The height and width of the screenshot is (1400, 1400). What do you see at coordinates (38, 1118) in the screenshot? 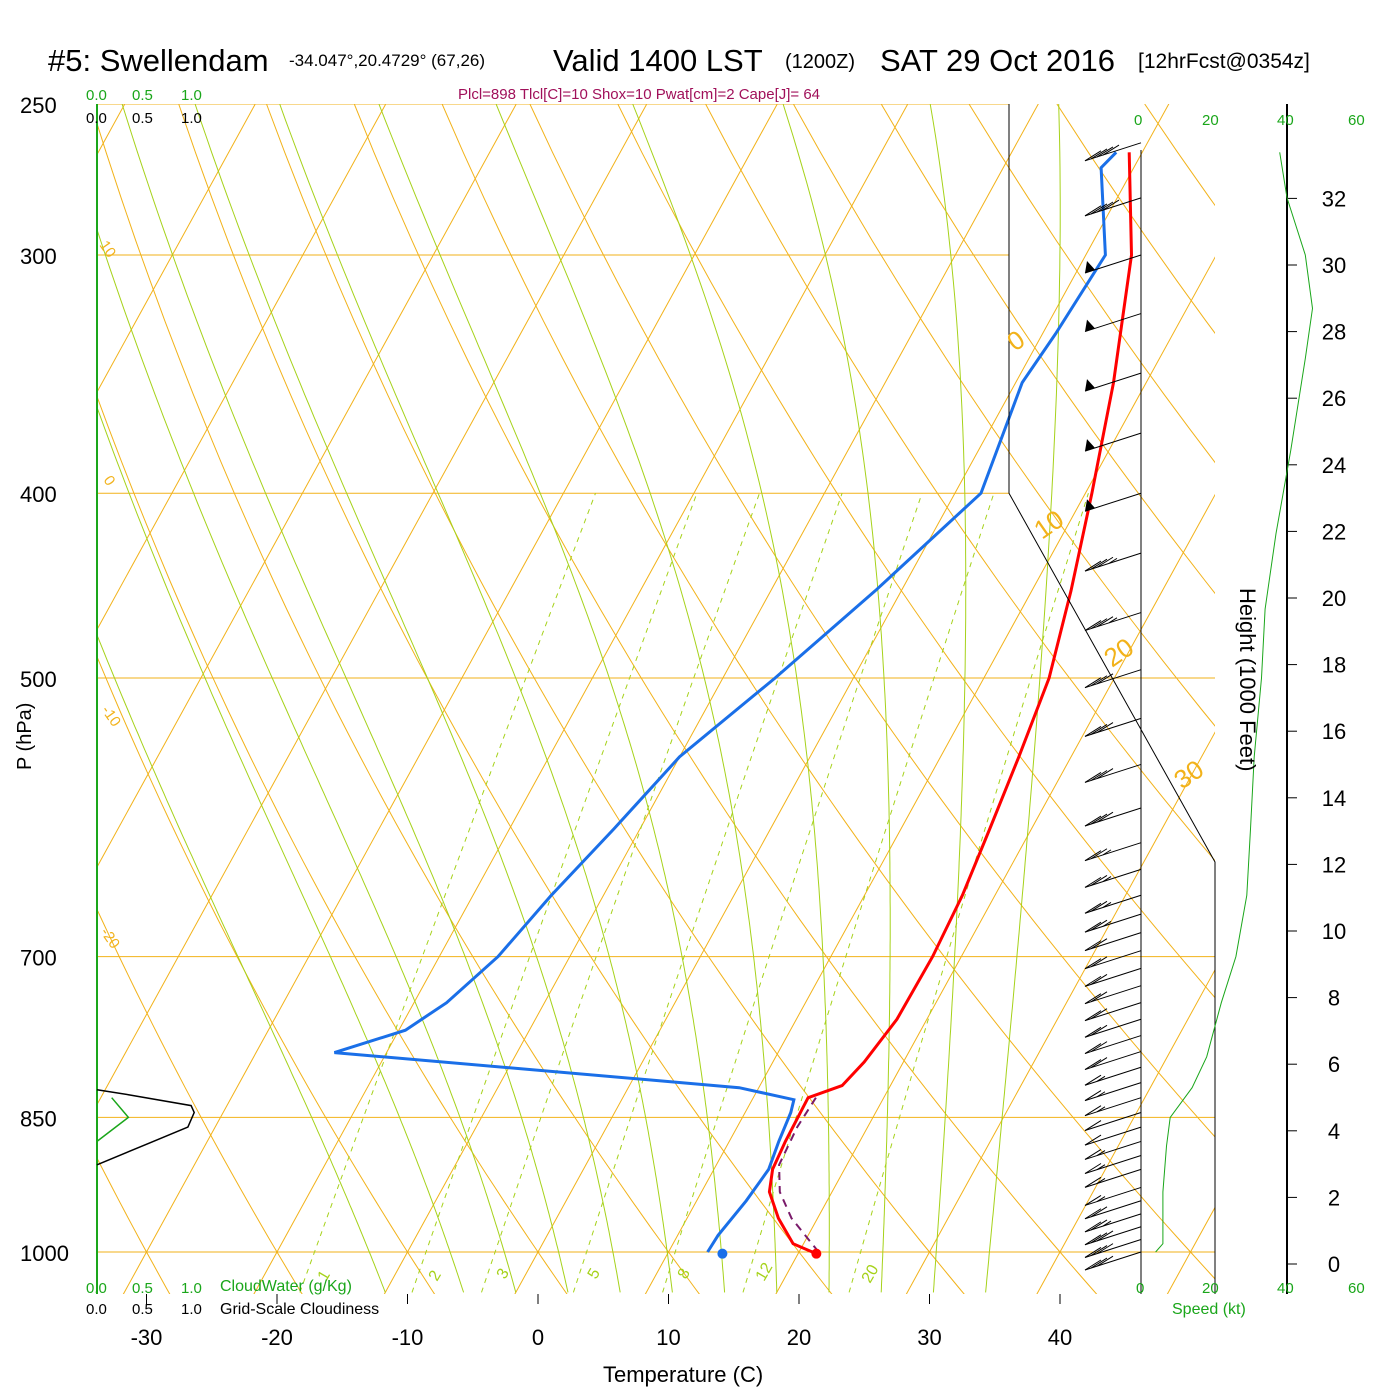
I see `pressure-tick-label: 850` at bounding box center [38, 1118].